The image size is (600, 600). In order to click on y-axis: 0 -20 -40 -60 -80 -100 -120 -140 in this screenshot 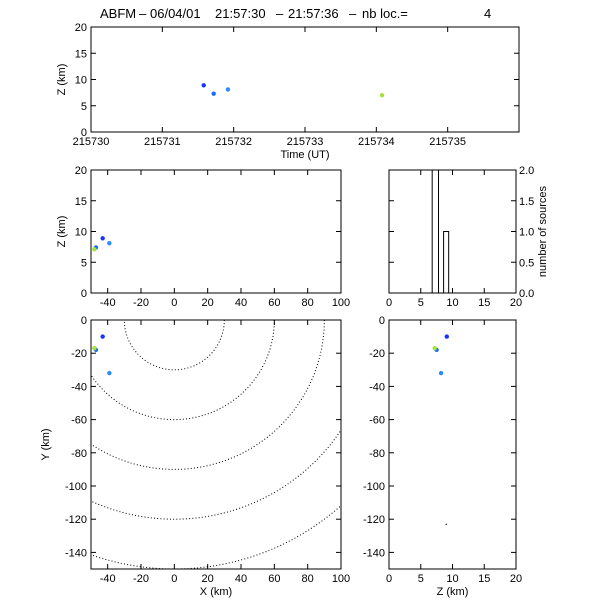, I will do `click(439, 437)`.